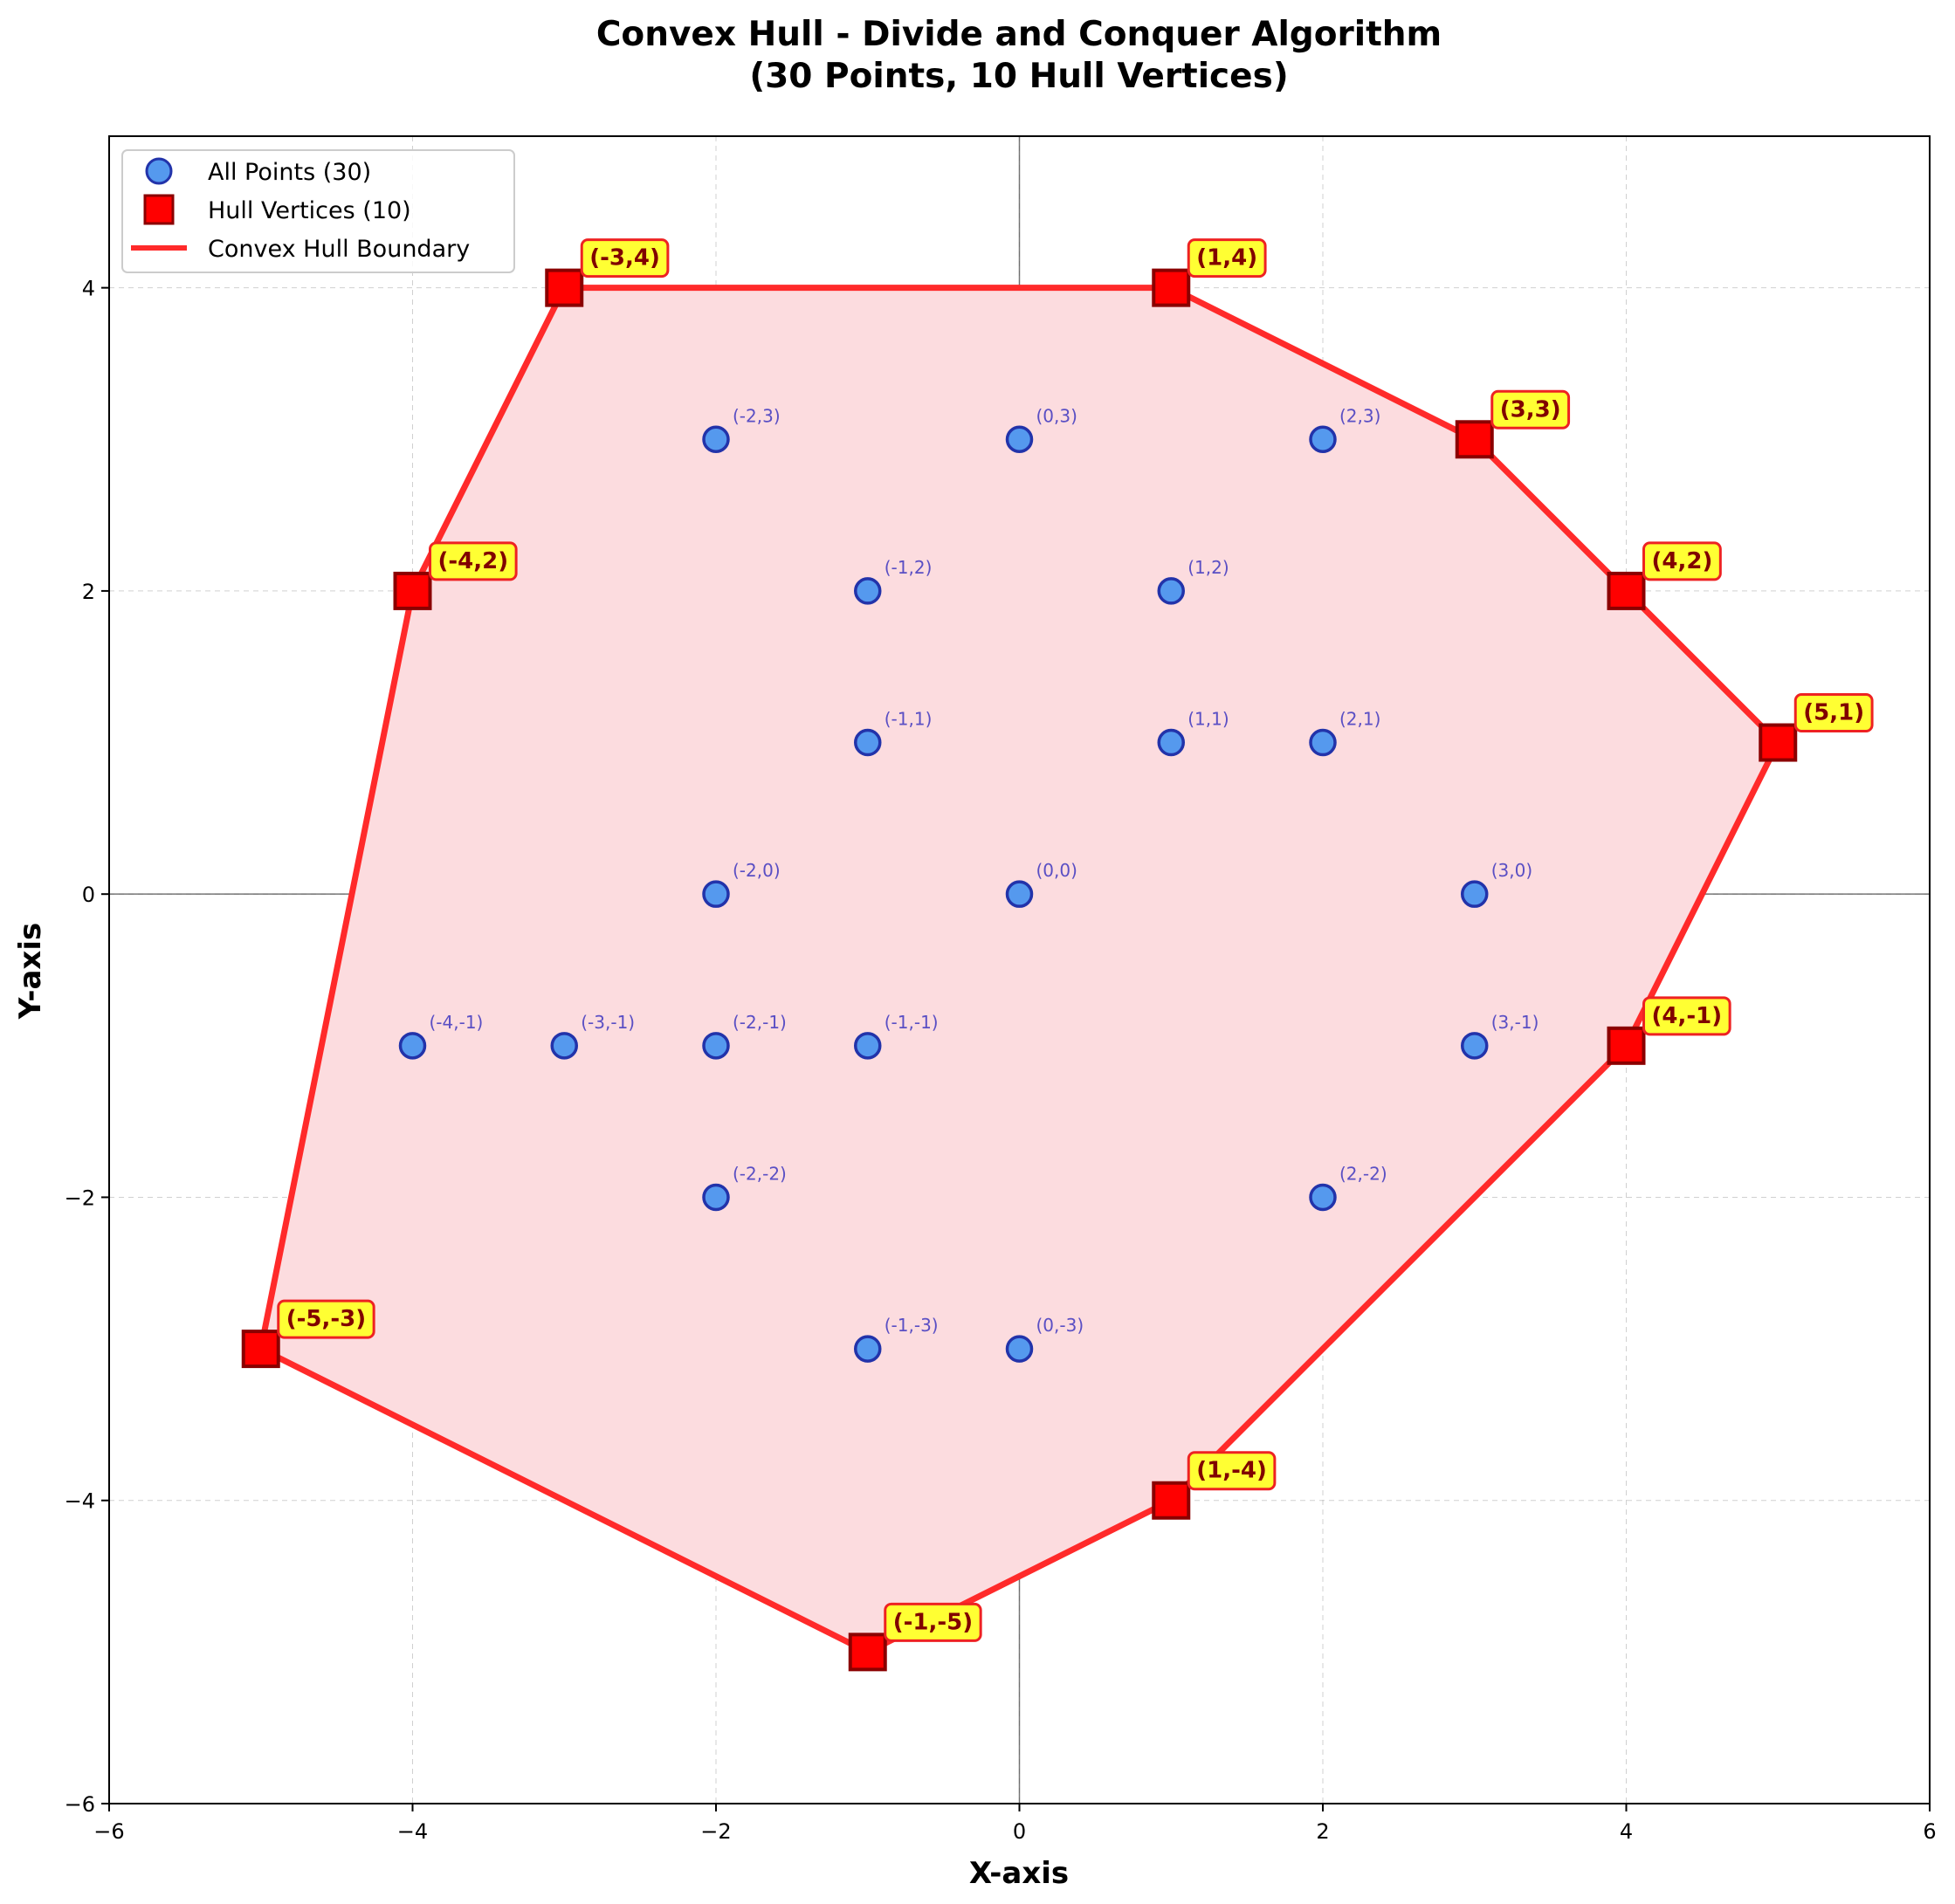  I want to click on hull-vertex-label: (-3,4), so click(625, 258).